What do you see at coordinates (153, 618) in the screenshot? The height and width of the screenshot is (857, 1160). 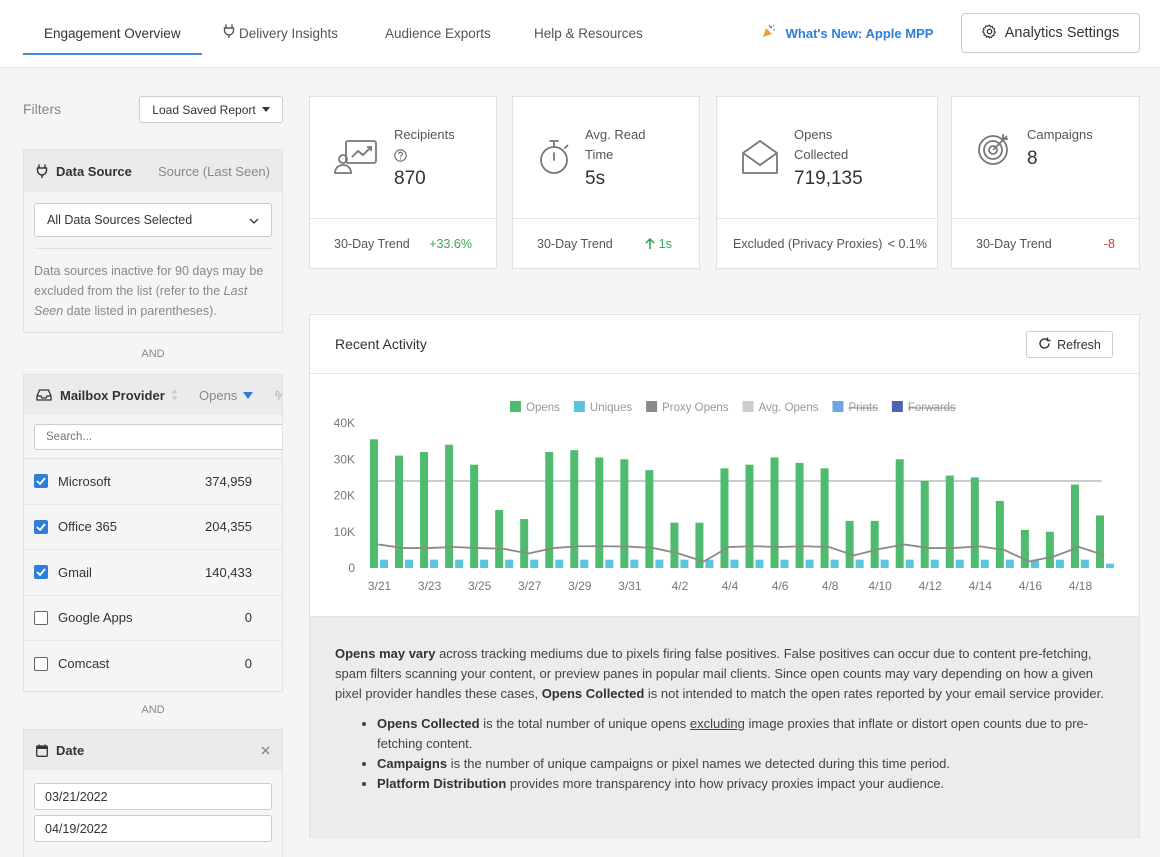 I see `list-item: Google Apps 0` at bounding box center [153, 618].